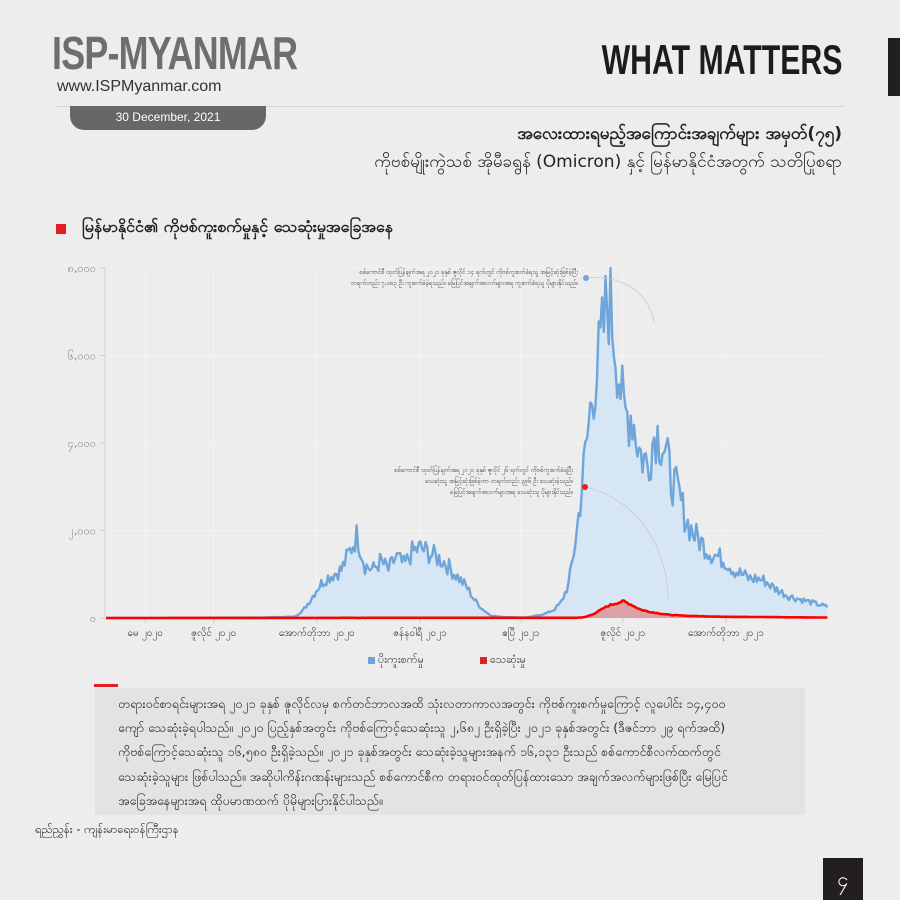  What do you see at coordinates (106, 685) in the screenshot?
I see `narrative-accent-bar` at bounding box center [106, 685].